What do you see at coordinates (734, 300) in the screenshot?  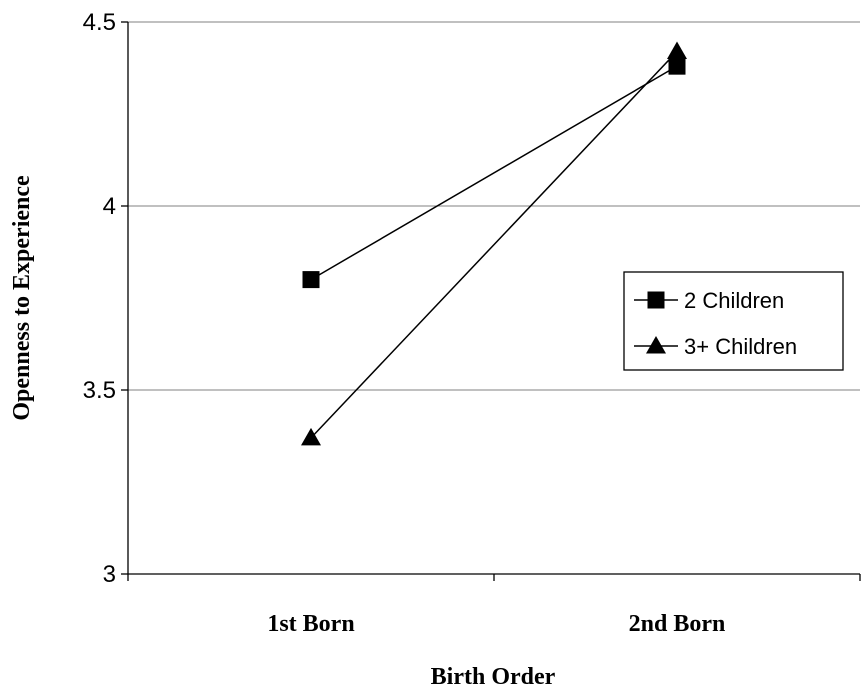 I see `legend-label: 2 Children` at bounding box center [734, 300].